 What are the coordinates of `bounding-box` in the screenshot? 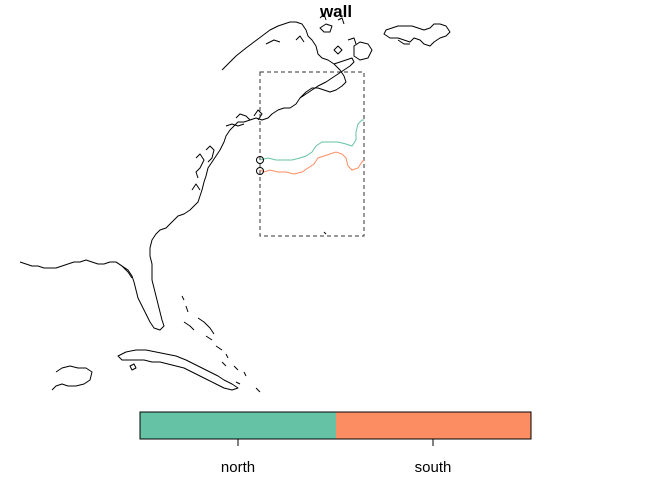 It's located at (312, 154).